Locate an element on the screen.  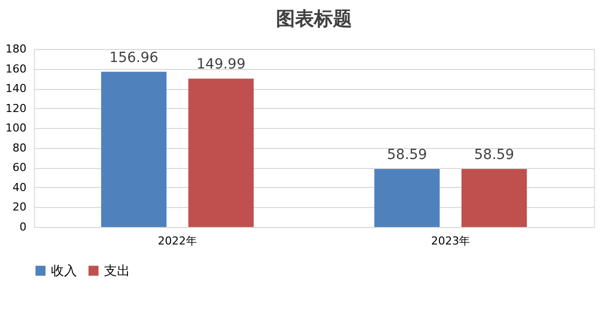
y-tick-label: 80 is located at coordinates (19, 147).